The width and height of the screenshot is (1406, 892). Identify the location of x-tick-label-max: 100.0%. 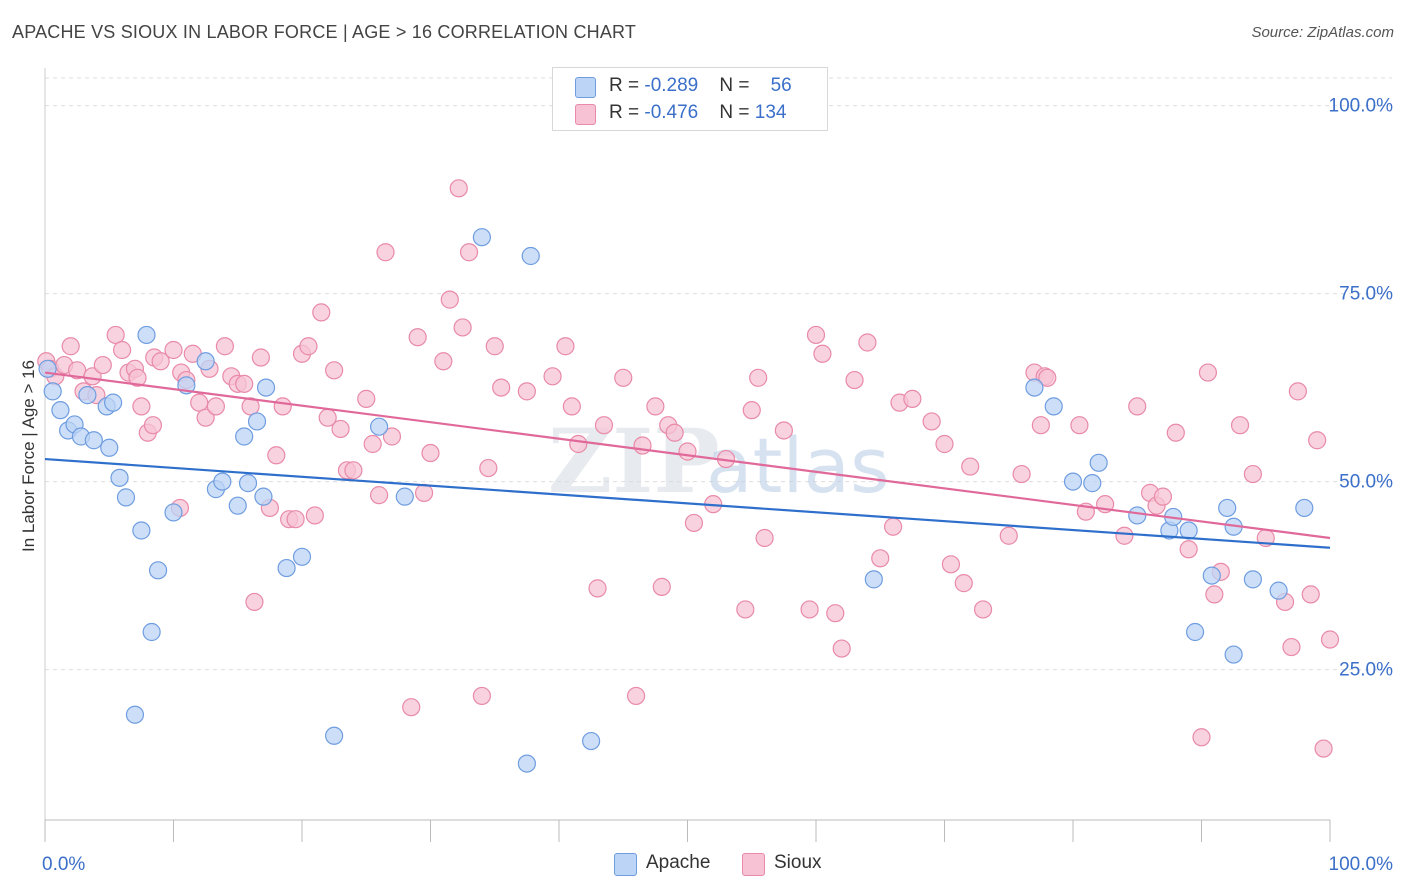
(1361, 864).